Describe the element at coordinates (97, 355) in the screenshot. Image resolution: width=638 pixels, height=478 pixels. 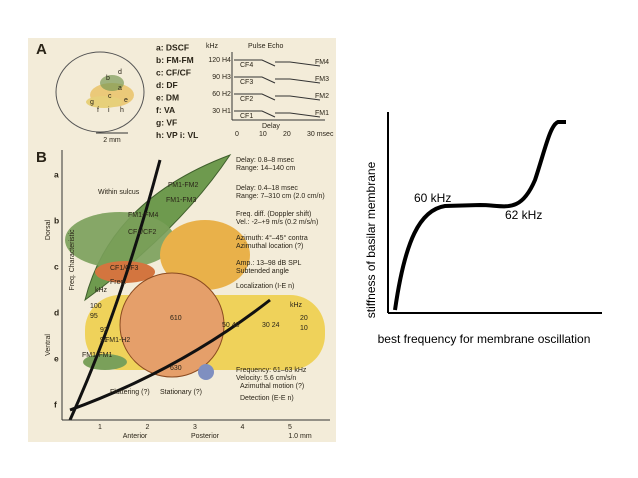
I see `label: FM1-FM1` at that location.